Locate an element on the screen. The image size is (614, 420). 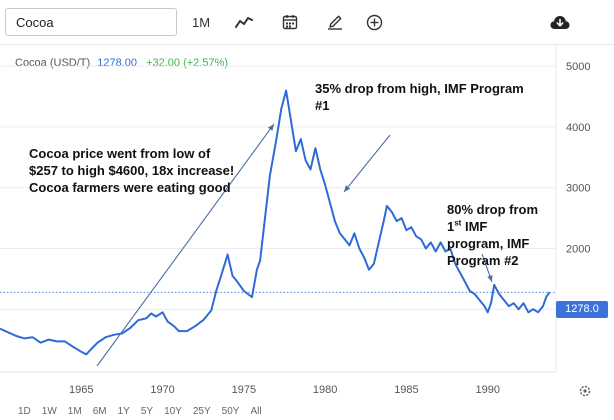
annotation-imf-2-line-3: program, IMF is located at coordinates (488, 243).